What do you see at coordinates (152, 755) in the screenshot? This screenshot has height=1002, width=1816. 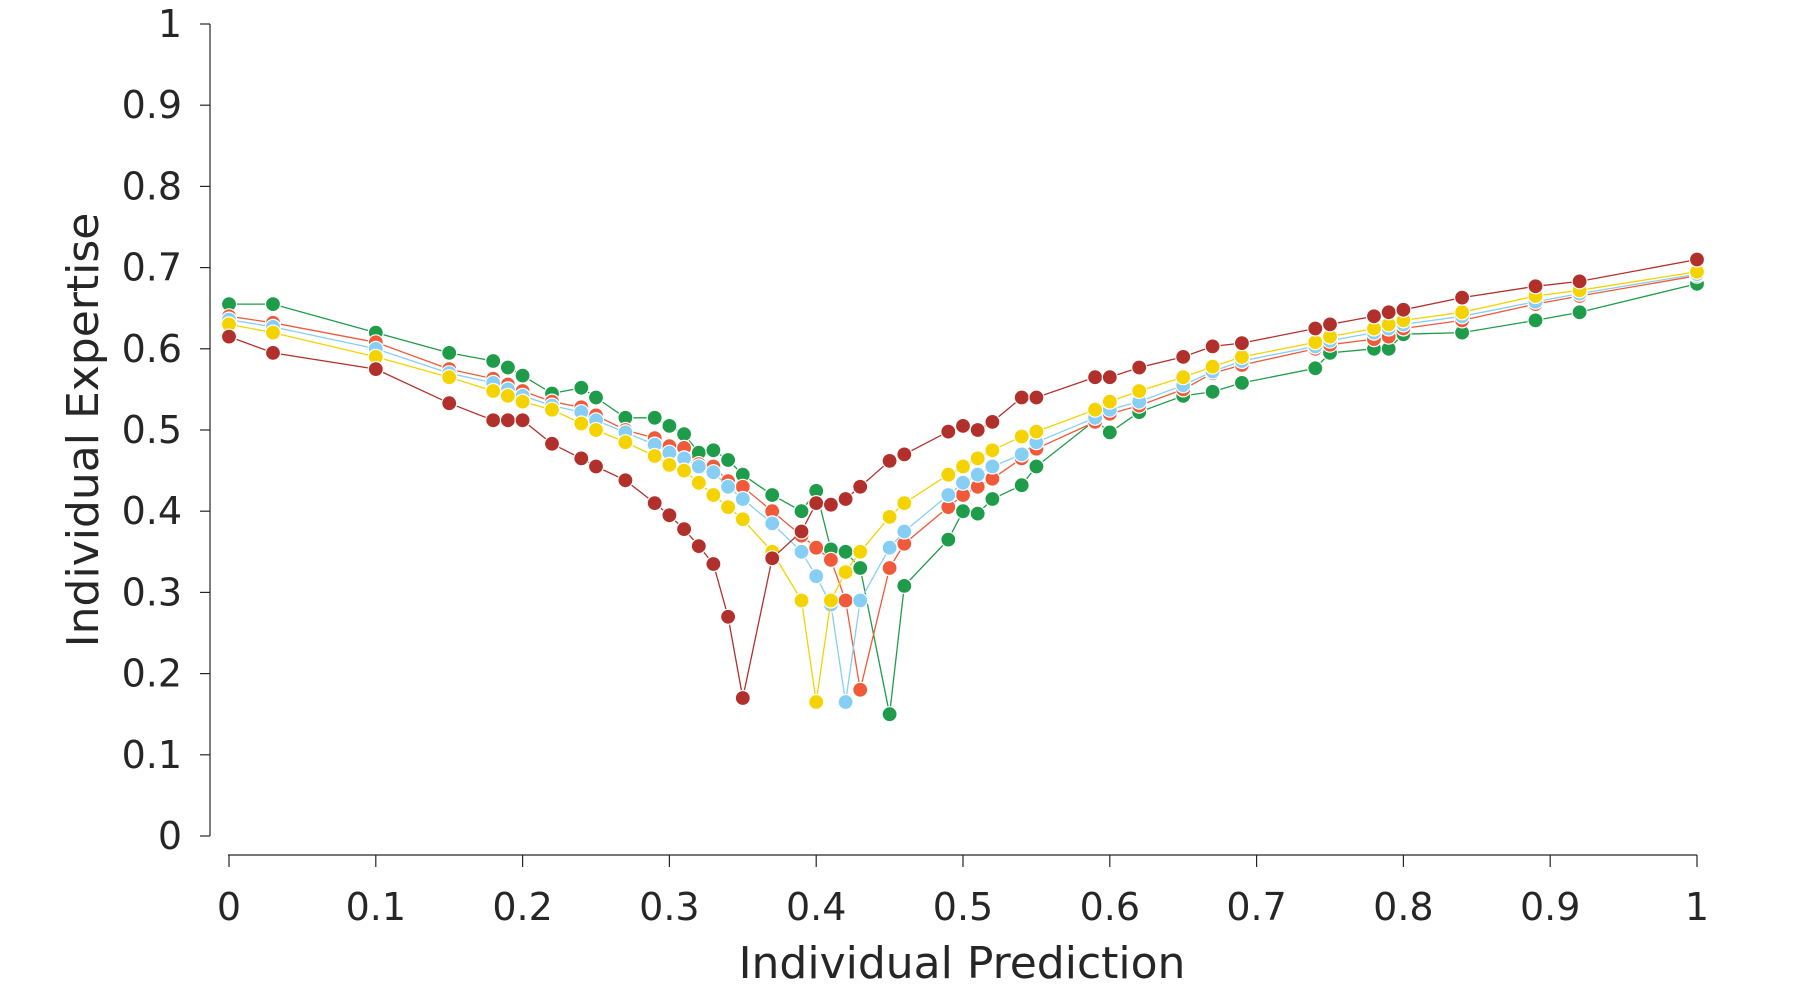 I see `y-tick-label: 0.1` at bounding box center [152, 755].